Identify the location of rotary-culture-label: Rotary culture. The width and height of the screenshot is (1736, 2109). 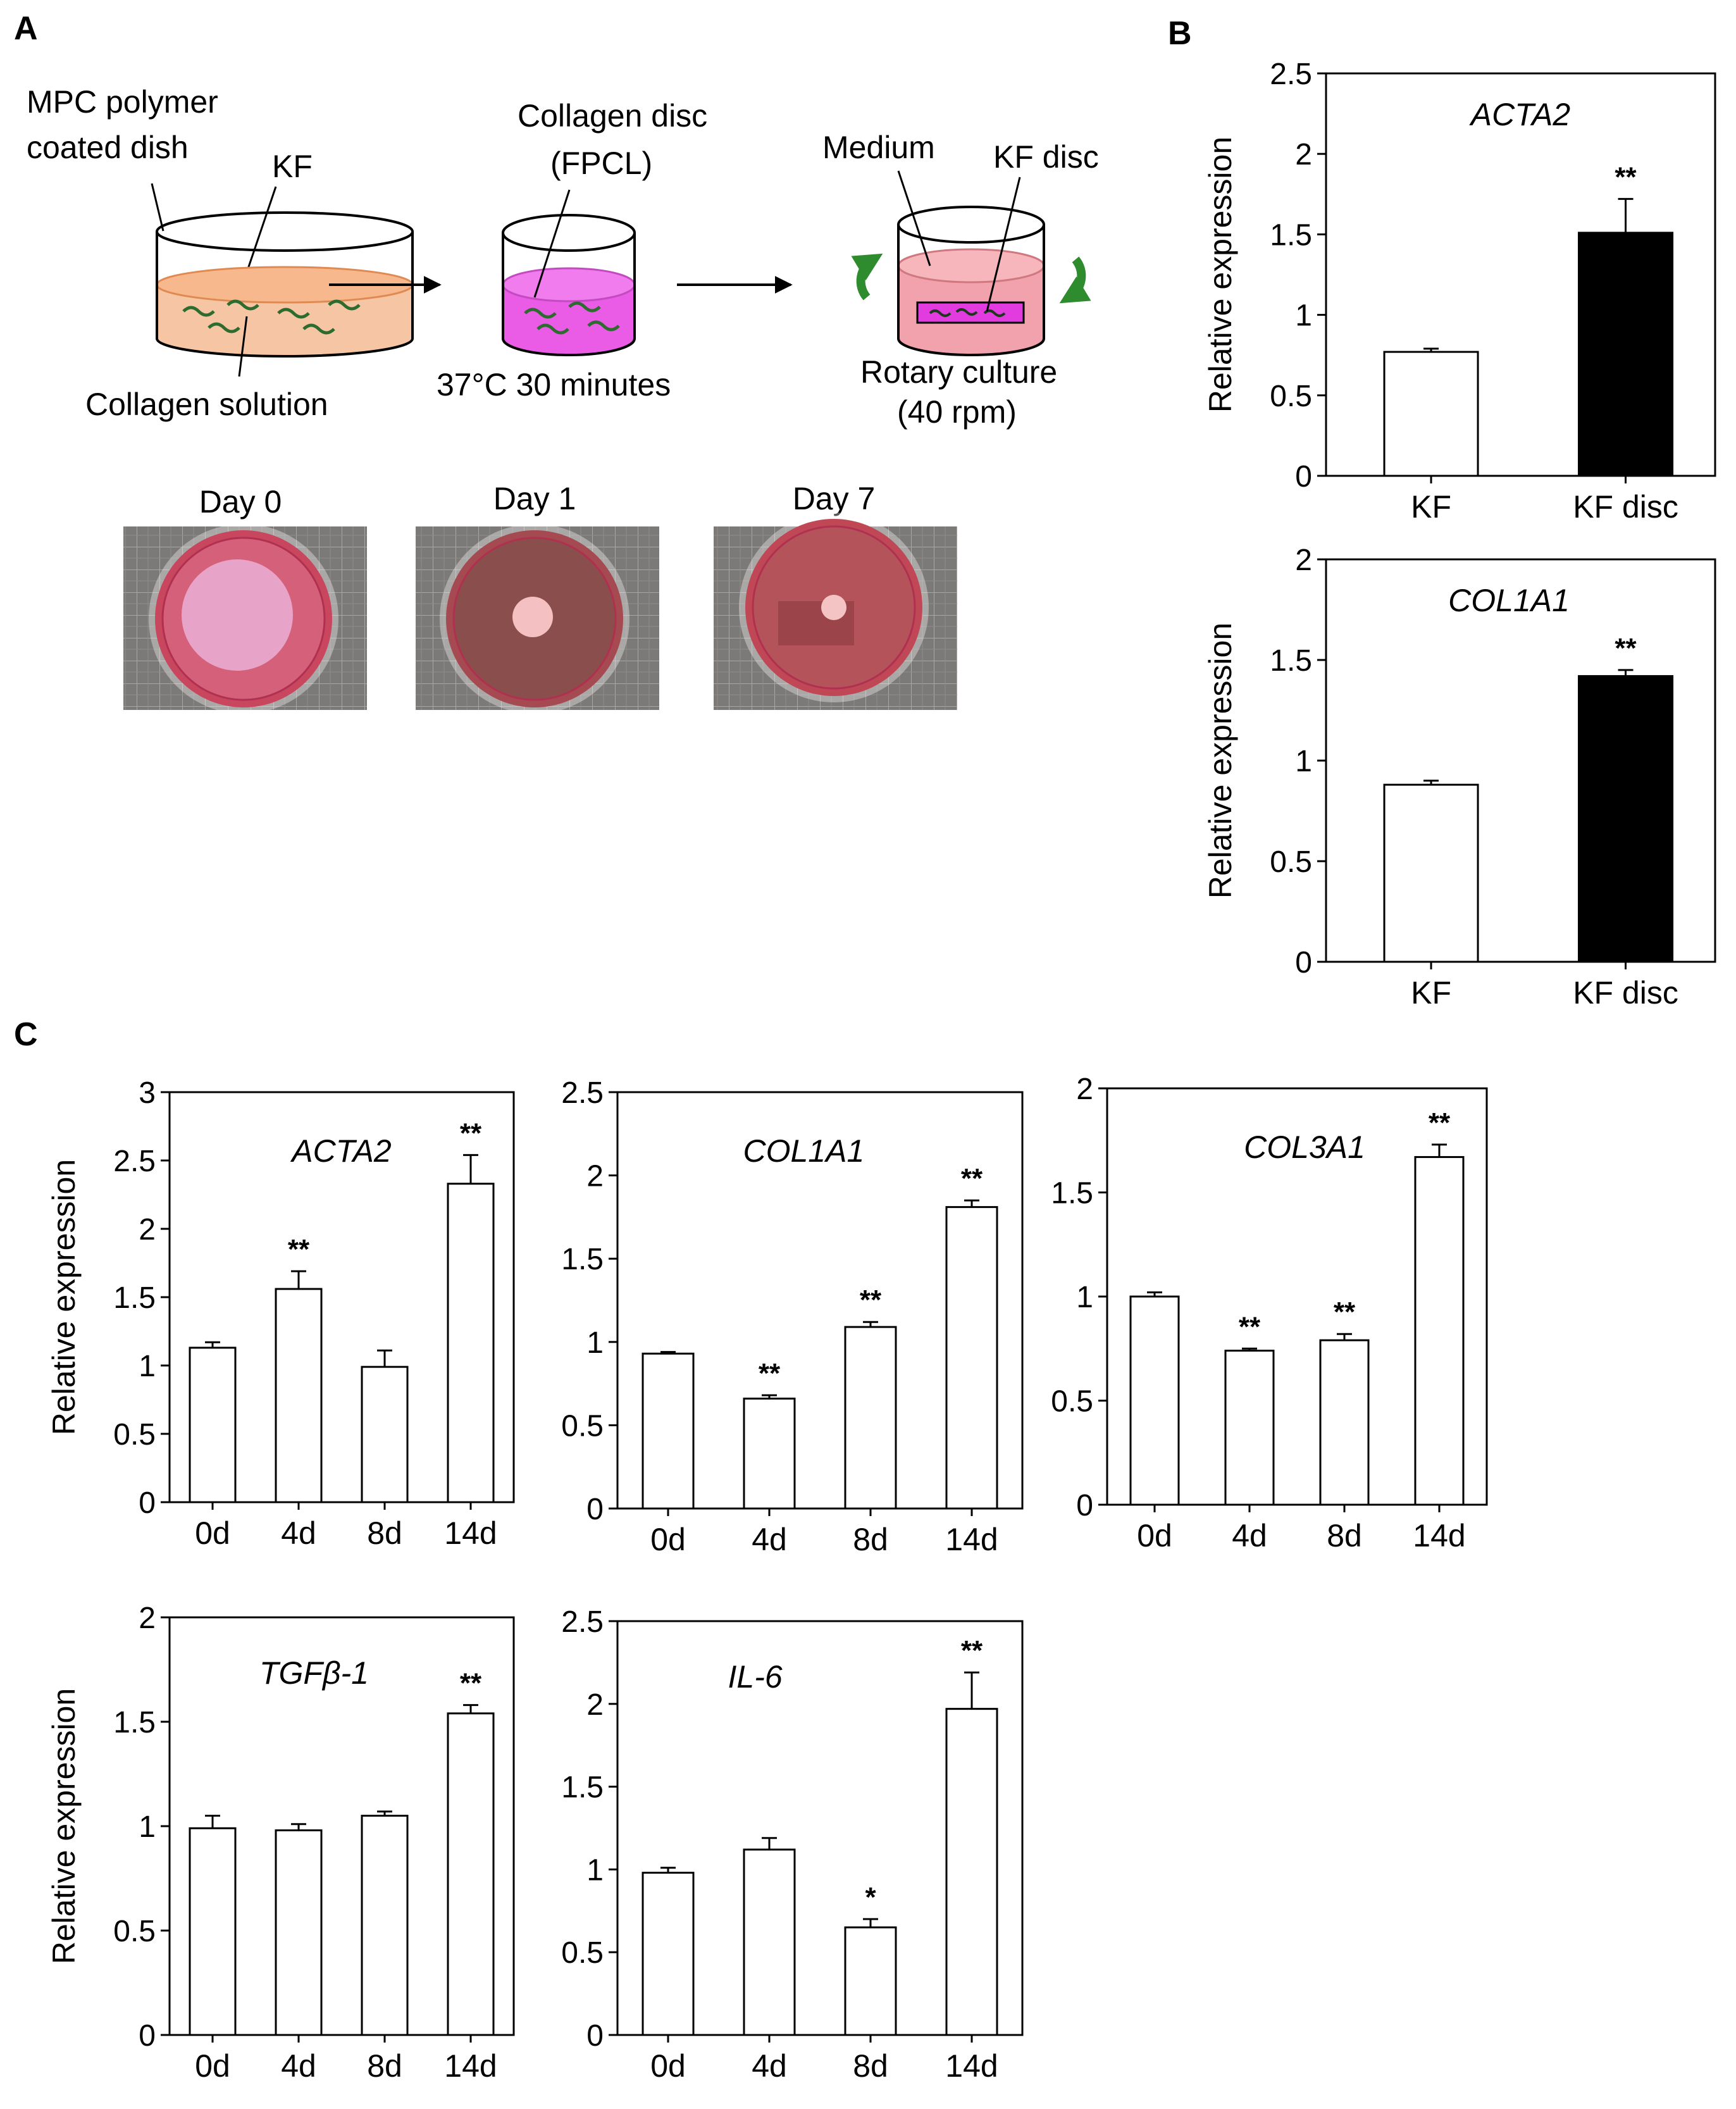
(958, 372).